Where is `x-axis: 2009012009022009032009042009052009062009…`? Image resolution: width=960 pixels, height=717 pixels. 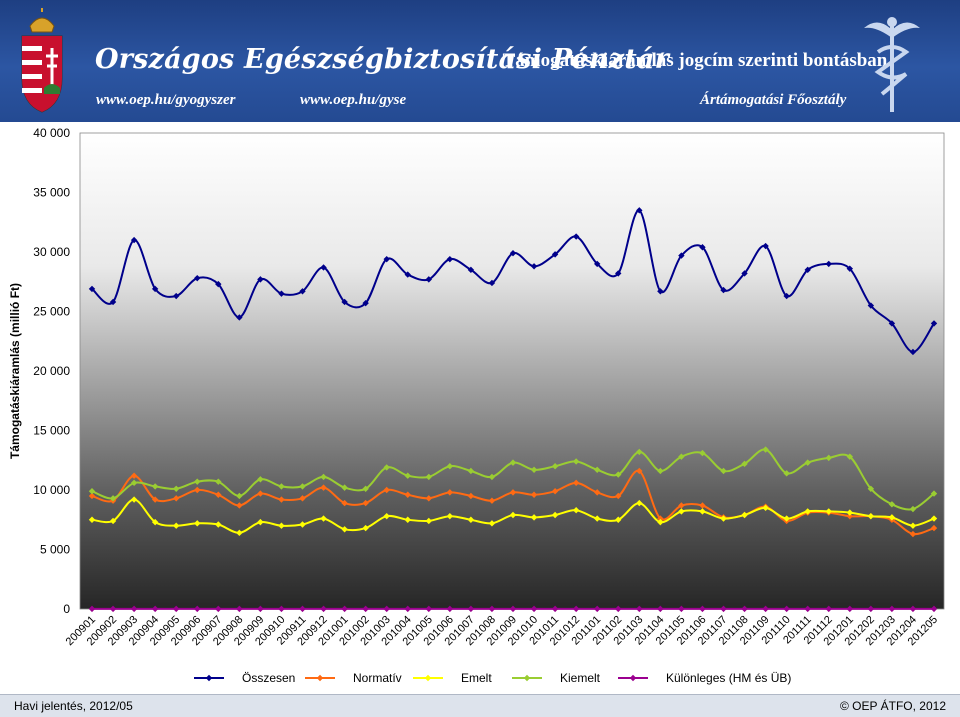 x-axis: 2009012009022009032009042009052009062009… is located at coordinates (502, 631).